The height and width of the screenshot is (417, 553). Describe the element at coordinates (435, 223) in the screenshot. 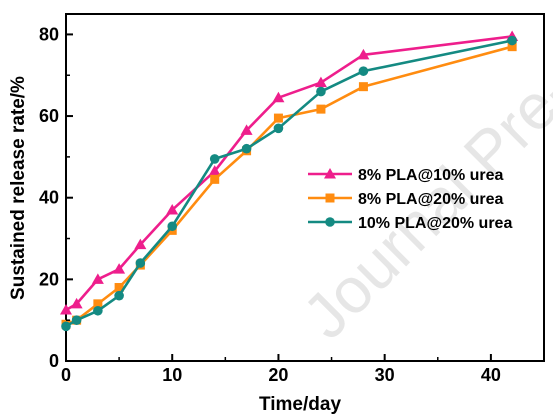

I see `legend-label: 10% PLA@20% urea` at that location.